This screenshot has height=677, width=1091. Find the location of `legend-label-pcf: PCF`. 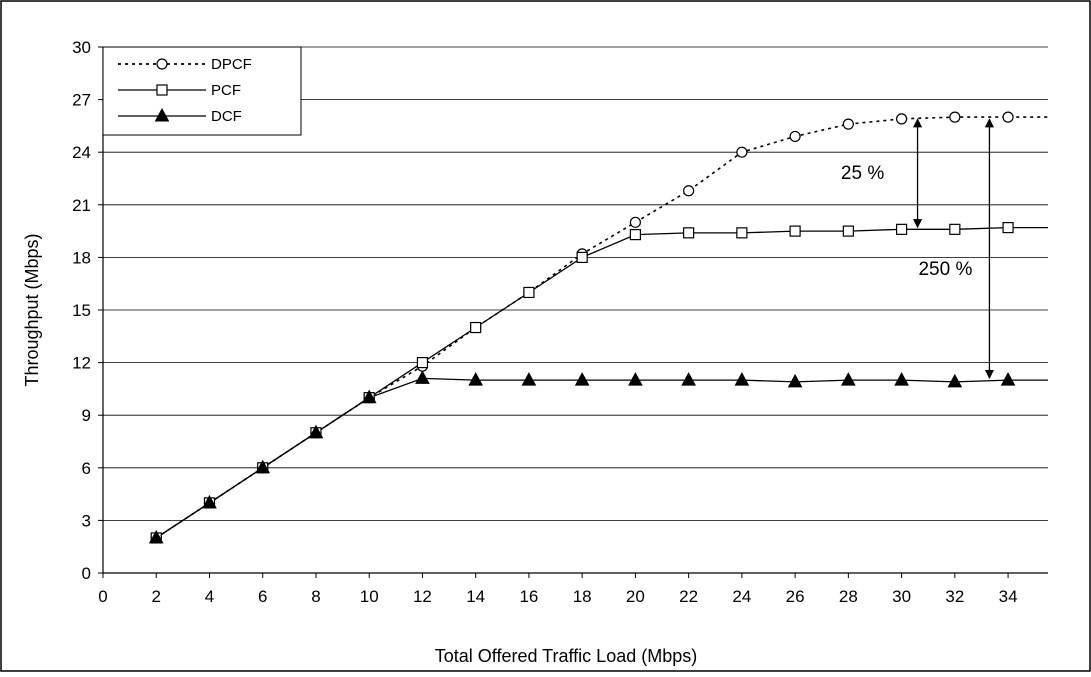

legend-label-pcf: PCF is located at coordinates (226, 90).